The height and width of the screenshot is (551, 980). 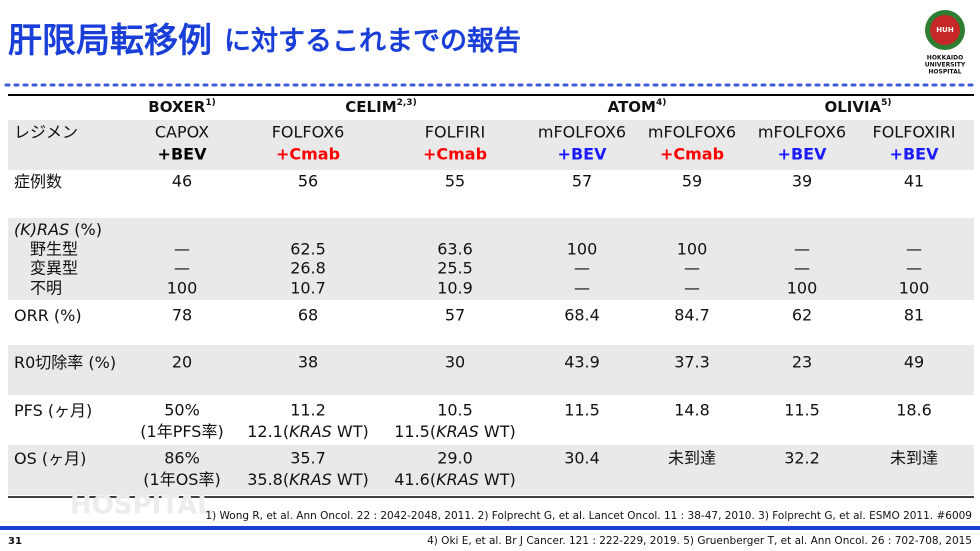 What do you see at coordinates (54, 249) in the screenshot?
I see `sub-row-label: 野生型` at bounding box center [54, 249].